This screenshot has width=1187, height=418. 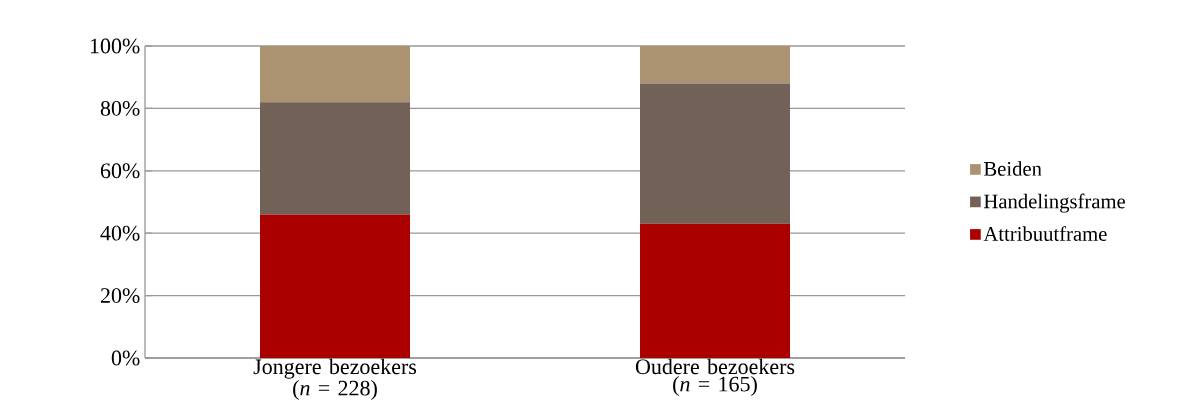 I want to click on y-tick-label: 60%, so click(x=120, y=171).